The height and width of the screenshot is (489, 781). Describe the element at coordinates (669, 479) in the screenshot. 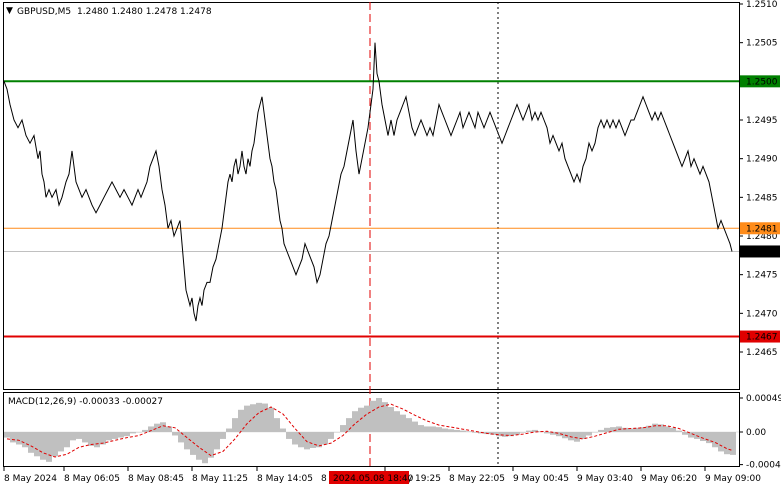

I see `time-tick-label: 9 May 06:20` at that location.